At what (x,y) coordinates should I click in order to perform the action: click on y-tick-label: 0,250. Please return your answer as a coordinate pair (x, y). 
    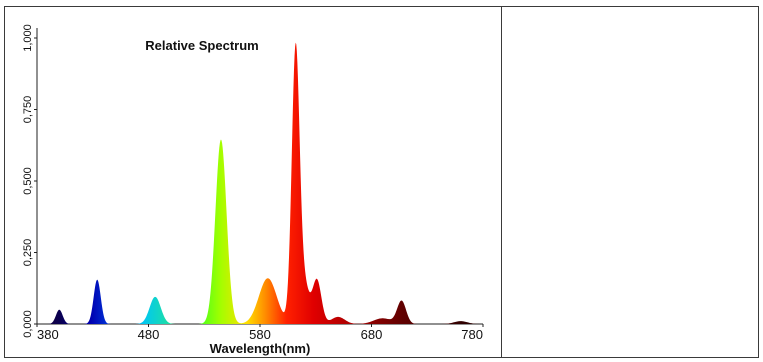
    Looking at the image, I should click on (28, 253).